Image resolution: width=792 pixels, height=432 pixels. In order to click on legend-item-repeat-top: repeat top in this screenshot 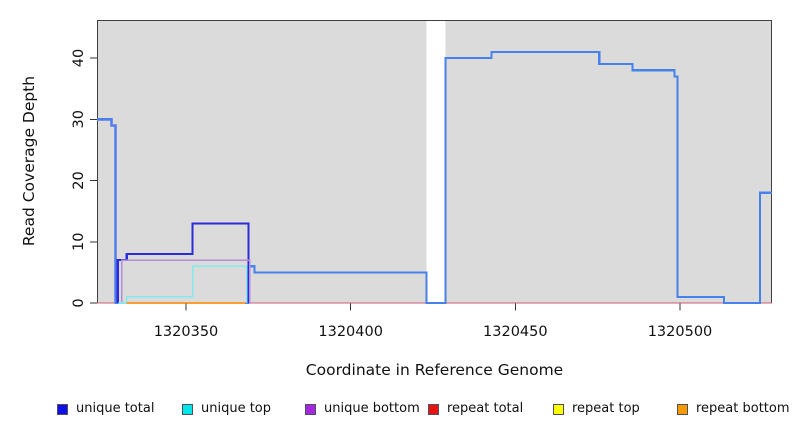, I will do `click(596, 409)`.